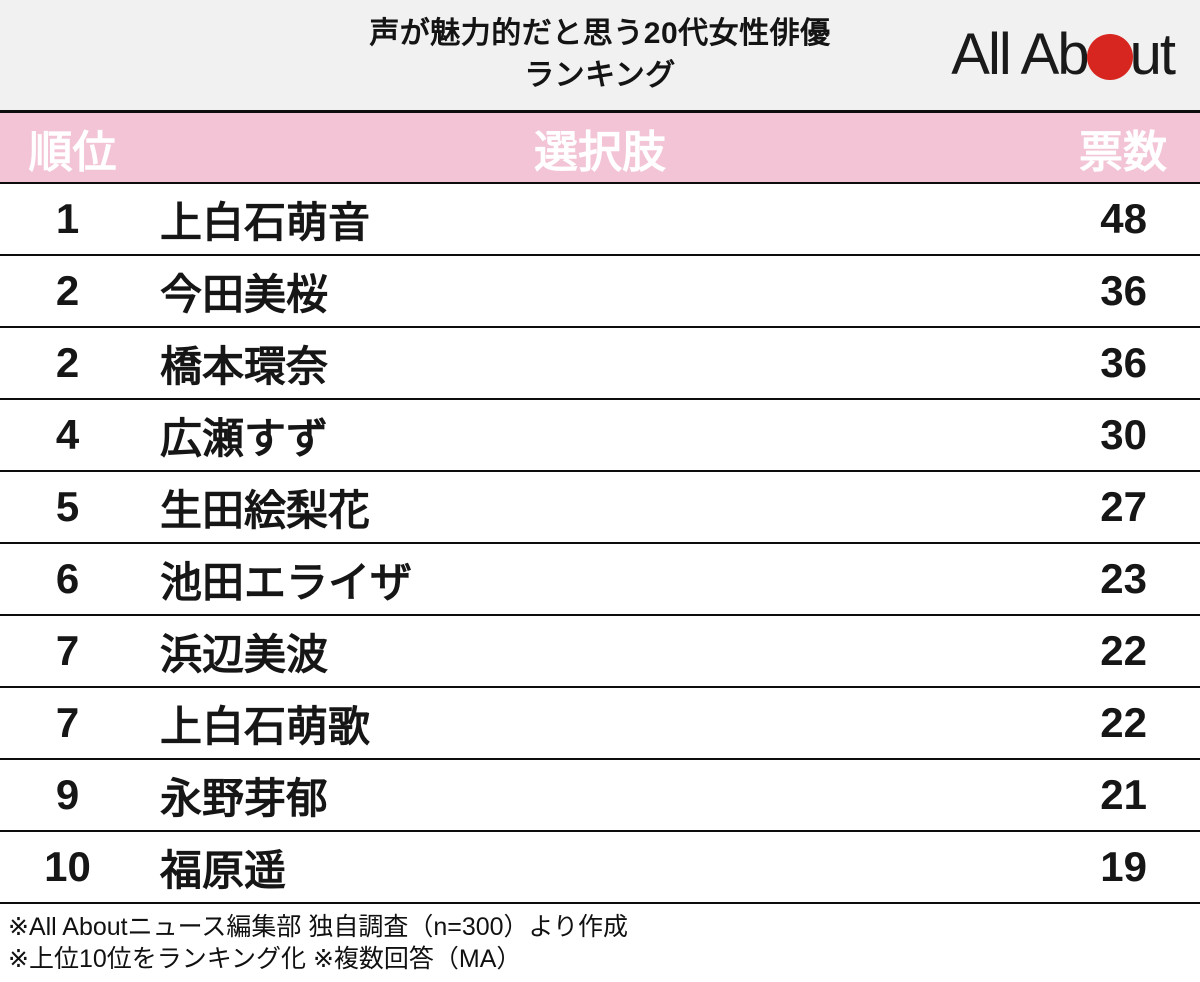  Describe the element at coordinates (223, 870) in the screenshot. I see `actor-name-cell: 福原遥` at that location.